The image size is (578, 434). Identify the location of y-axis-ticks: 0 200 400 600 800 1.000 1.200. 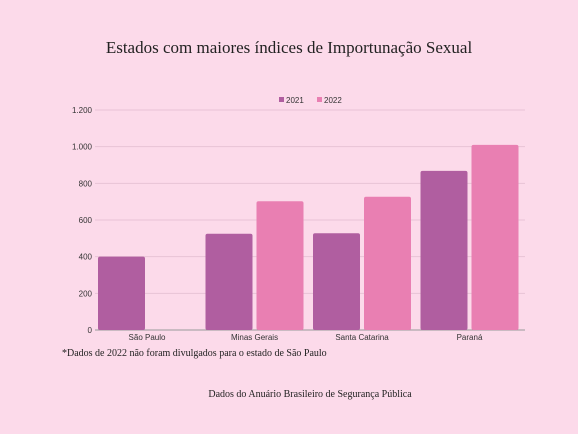
(82, 220).